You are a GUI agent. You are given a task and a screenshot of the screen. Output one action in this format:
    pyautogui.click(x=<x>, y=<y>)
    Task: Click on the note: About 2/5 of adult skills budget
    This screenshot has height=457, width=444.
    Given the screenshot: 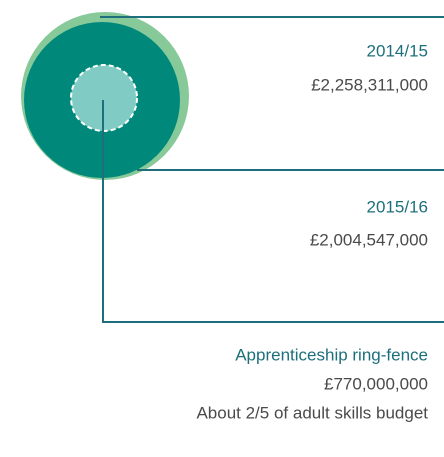 What is the action you would take?
    pyautogui.click(x=312, y=412)
    